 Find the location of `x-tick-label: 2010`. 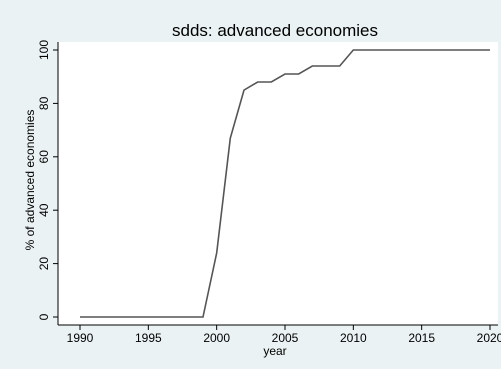

x-tick-label: 2010 is located at coordinates (353, 338).